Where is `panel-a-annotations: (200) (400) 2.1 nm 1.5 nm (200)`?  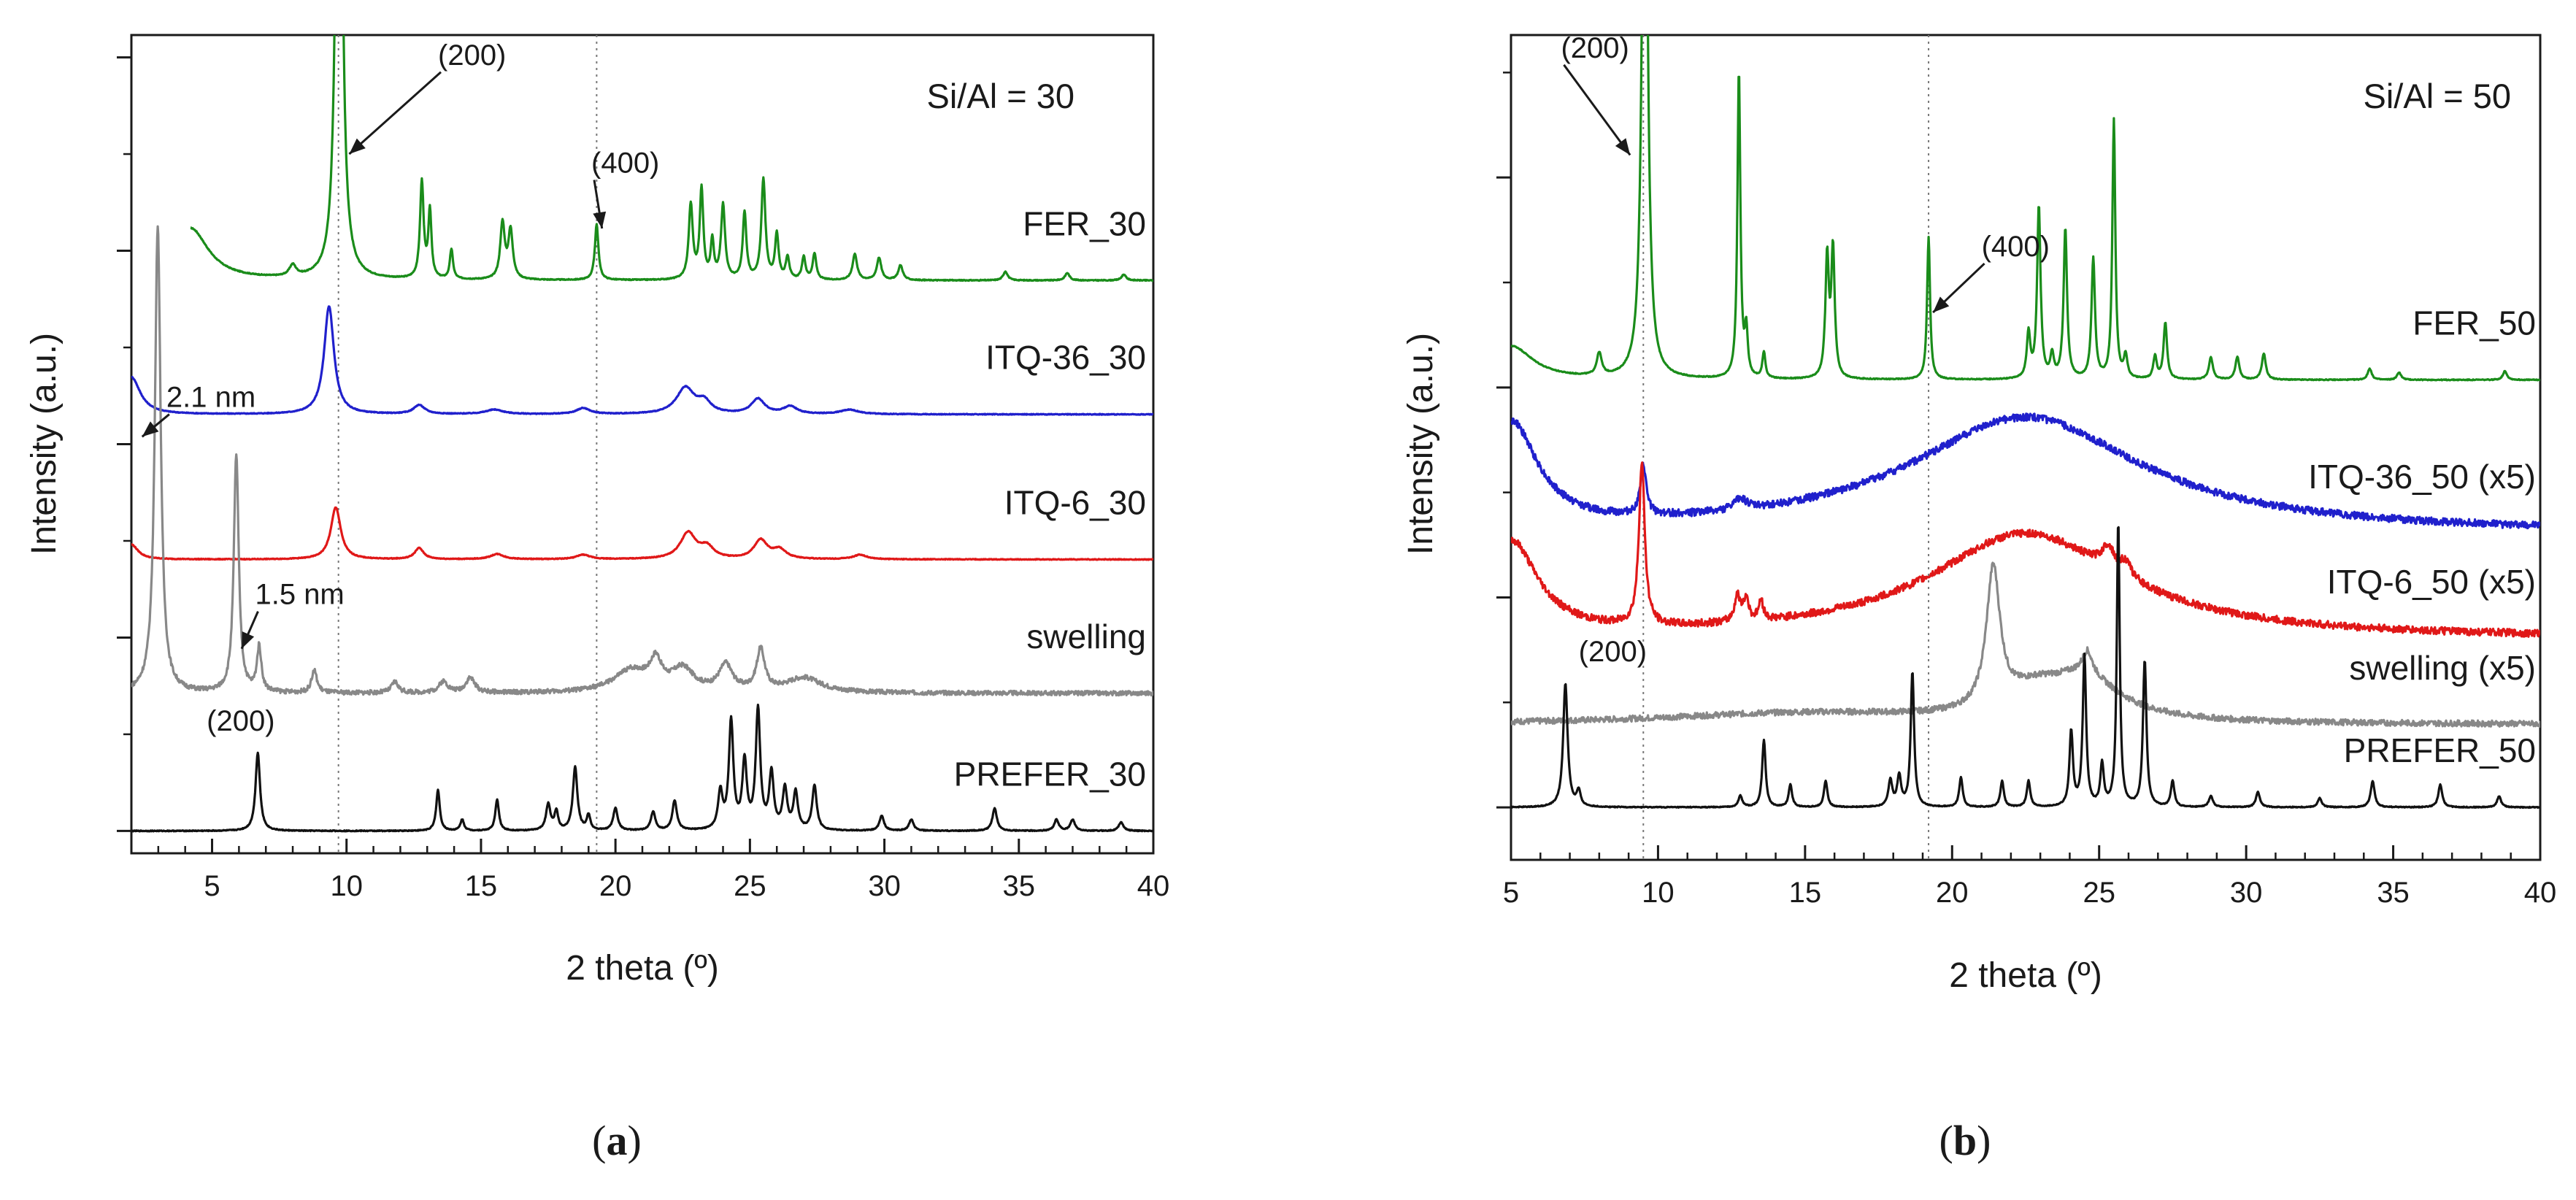
panel-a-annotations: (200) (400) 2.1 nm 1.5 nm (200) is located at coordinates (400, 388).